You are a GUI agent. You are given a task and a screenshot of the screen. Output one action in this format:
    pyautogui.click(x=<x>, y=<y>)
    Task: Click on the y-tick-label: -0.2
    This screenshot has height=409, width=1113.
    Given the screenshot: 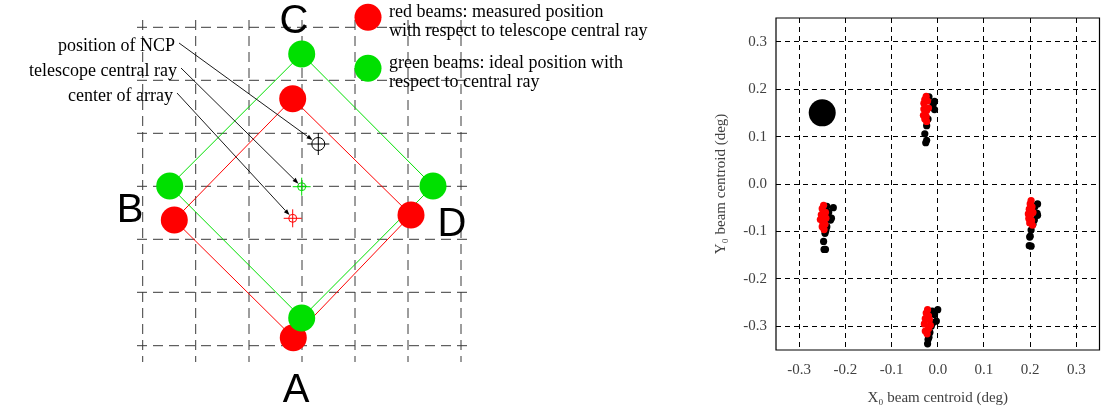 What is the action you would take?
    pyautogui.click(x=755, y=277)
    